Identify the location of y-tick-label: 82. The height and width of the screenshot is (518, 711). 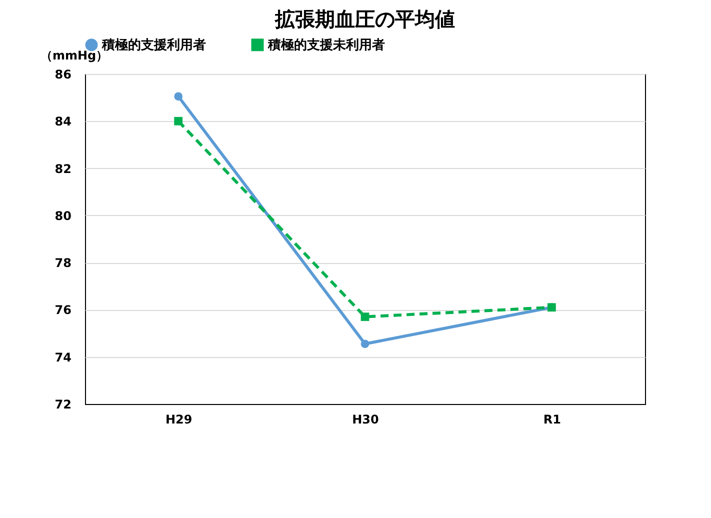
(63, 169).